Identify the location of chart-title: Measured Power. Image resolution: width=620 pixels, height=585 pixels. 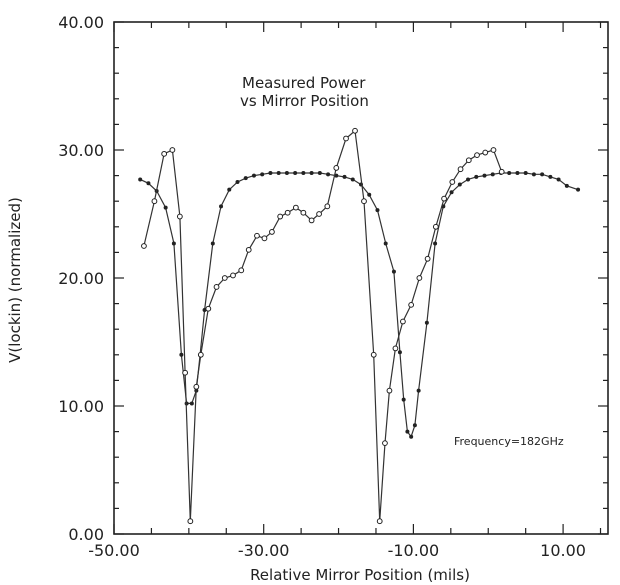
(304, 83).